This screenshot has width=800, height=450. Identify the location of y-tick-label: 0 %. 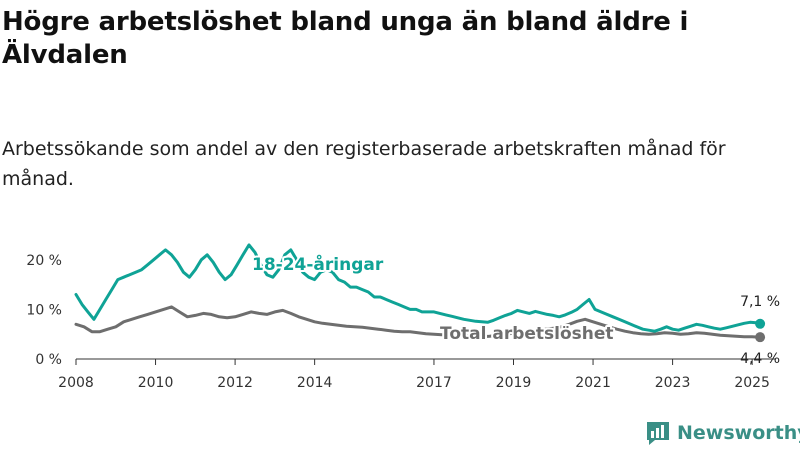
(48, 360).